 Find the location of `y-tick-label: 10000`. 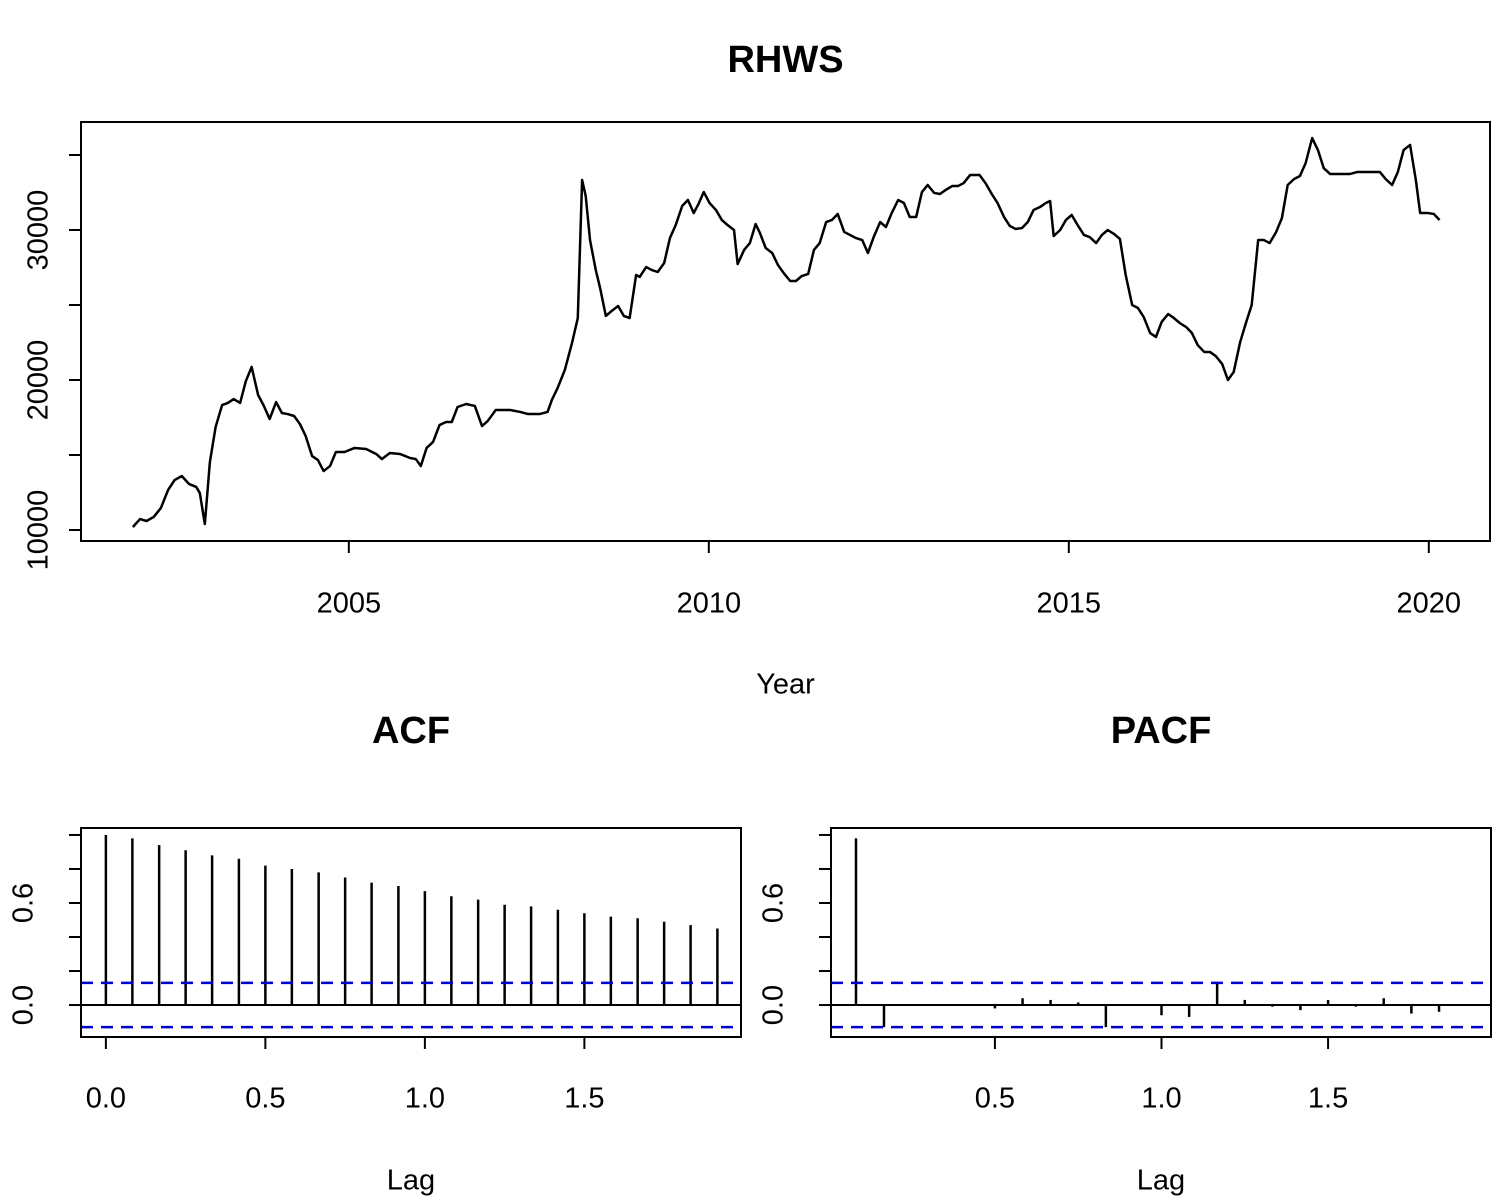

y-tick-label: 10000 is located at coordinates (39, 530).